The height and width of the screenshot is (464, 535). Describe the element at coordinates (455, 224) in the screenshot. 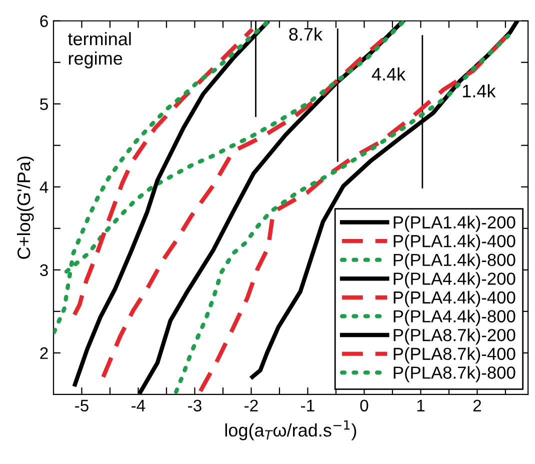

I see `legend-label: P(PLA1.4k)-200` at that location.